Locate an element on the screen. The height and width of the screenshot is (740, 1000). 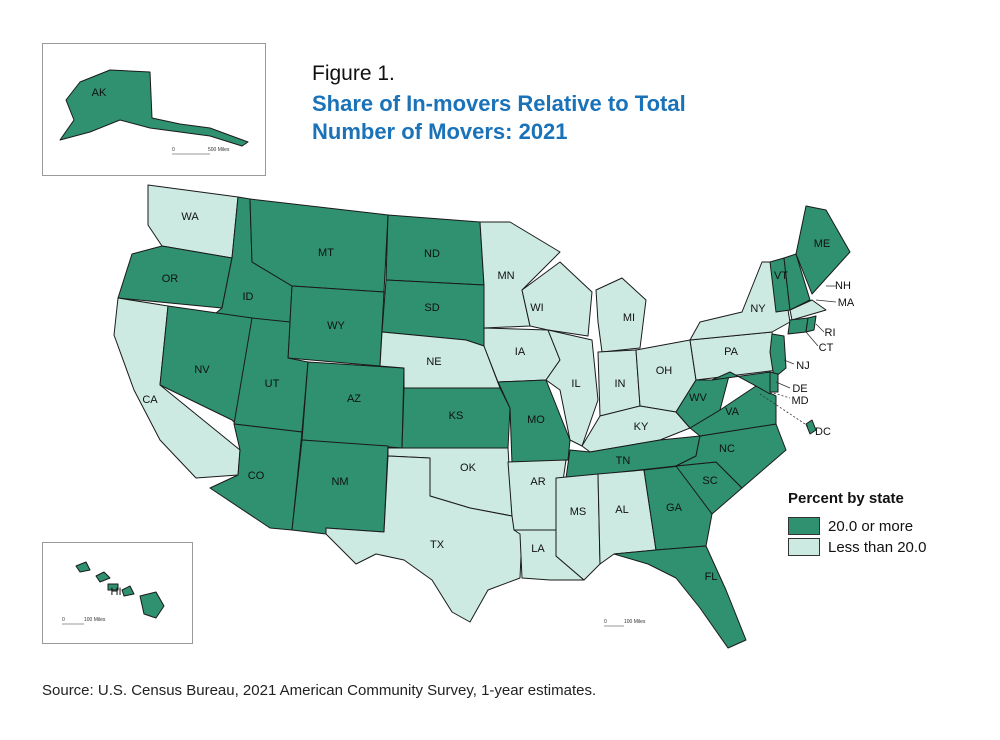
legend-title: Percent by state is located at coordinates (846, 498).